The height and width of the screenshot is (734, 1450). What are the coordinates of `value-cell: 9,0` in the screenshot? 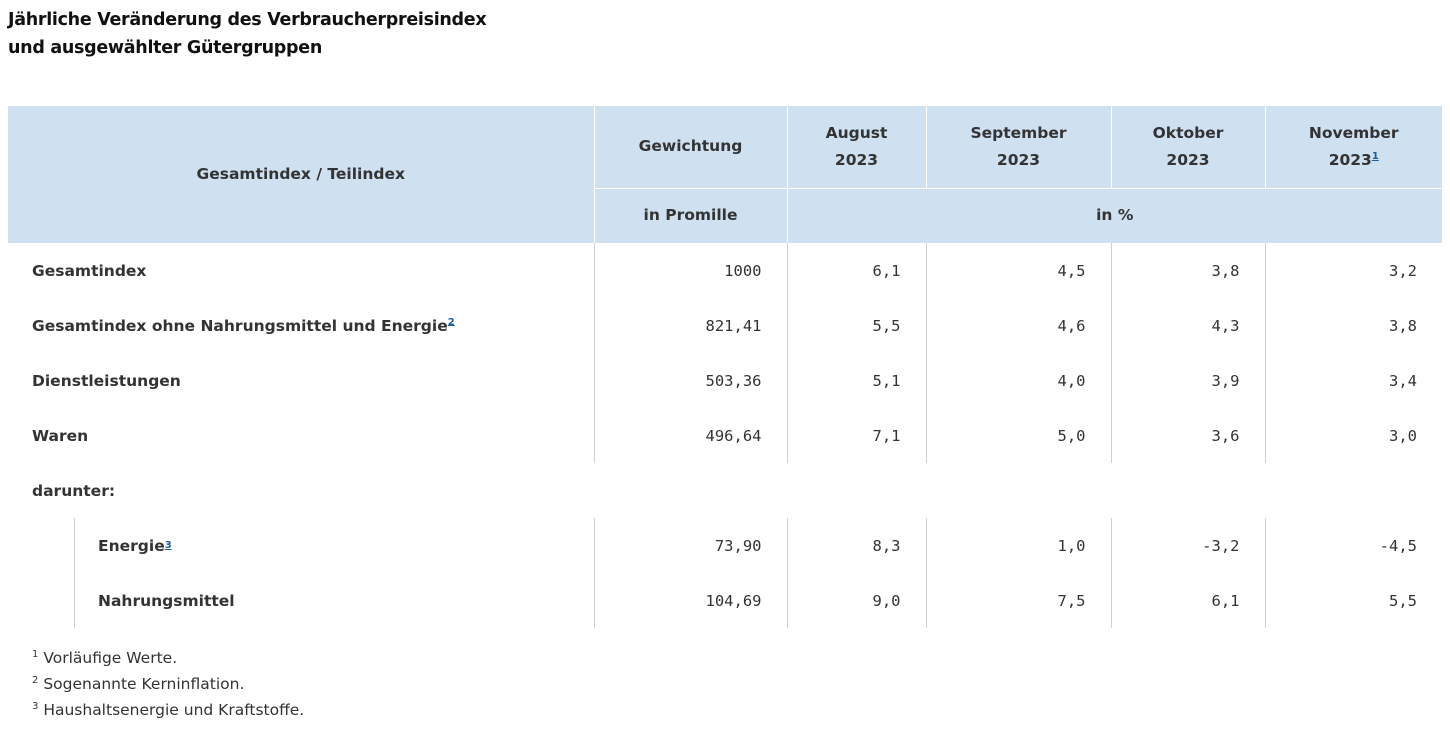 It's located at (856, 600).